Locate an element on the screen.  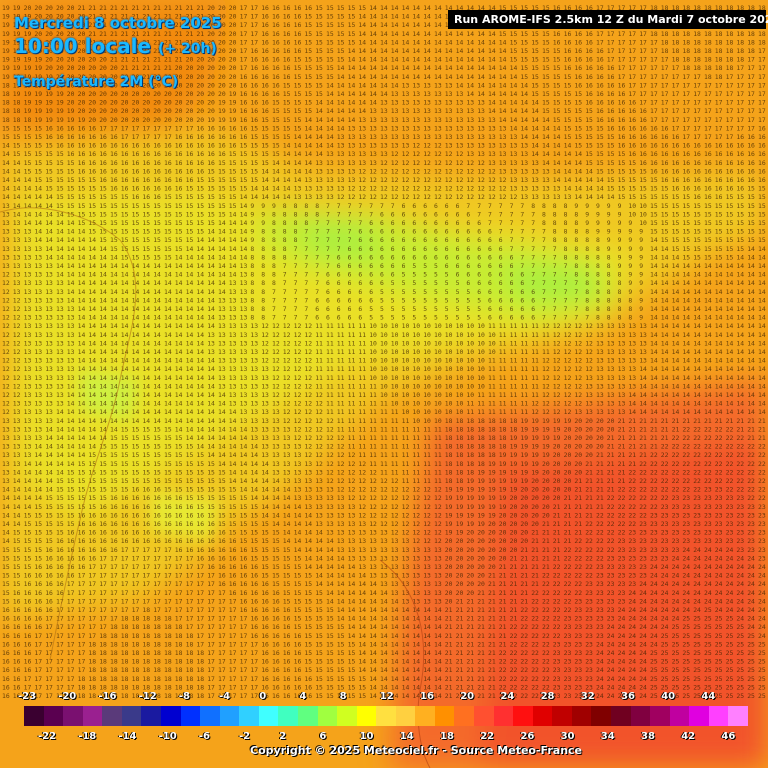
svg-text: 9 is located at coordinates (641, 283).